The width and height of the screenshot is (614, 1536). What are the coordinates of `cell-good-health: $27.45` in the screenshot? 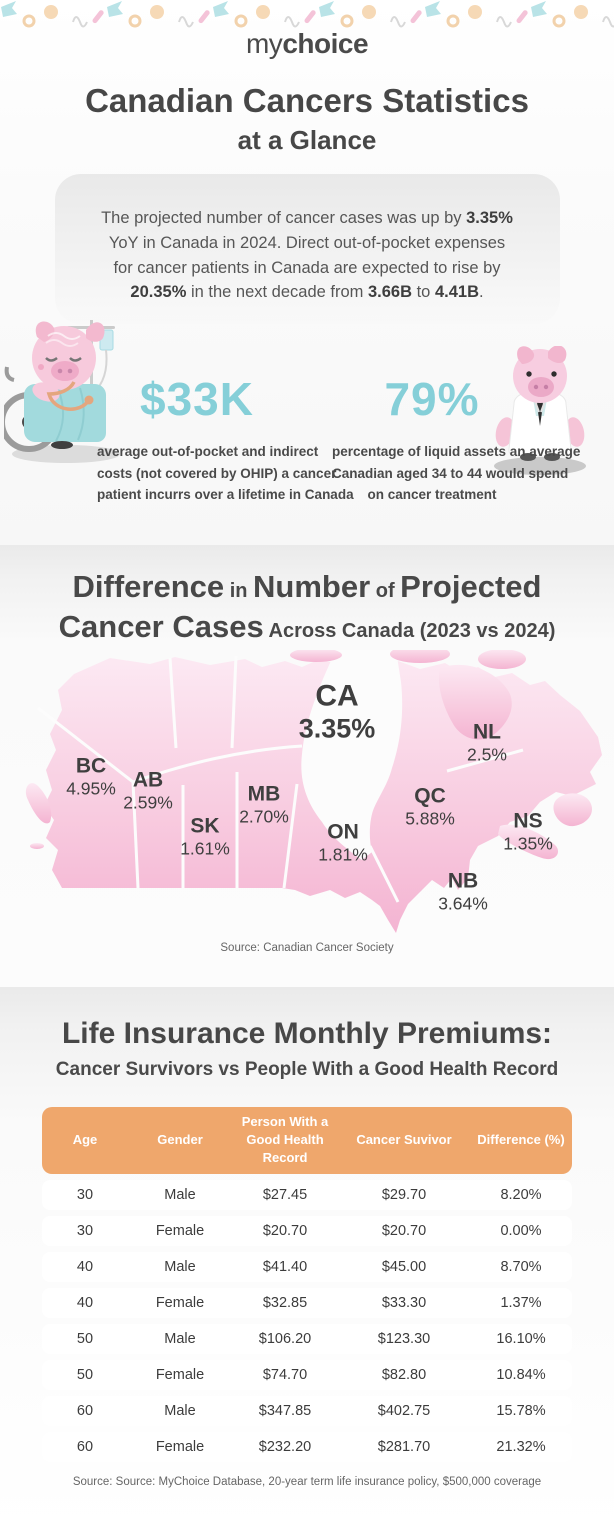 It's located at (285, 1194).